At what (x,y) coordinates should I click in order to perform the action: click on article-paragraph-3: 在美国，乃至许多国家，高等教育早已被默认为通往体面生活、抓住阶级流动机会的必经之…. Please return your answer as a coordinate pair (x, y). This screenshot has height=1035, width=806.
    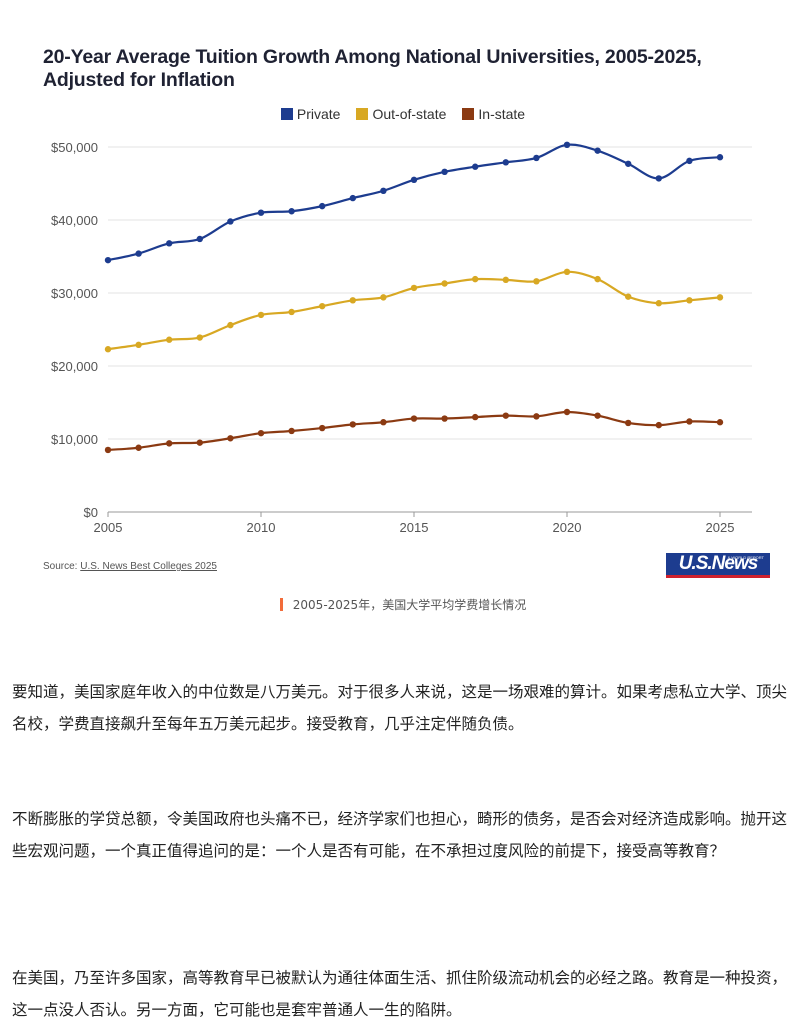
    Looking at the image, I should click on (400, 994).